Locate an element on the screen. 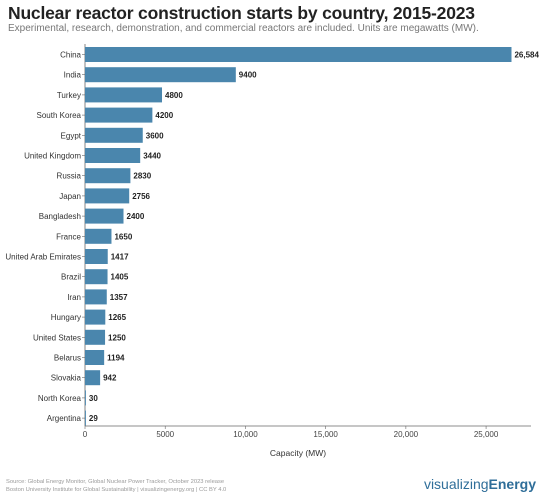  value-label: 1405 is located at coordinates (120, 277).